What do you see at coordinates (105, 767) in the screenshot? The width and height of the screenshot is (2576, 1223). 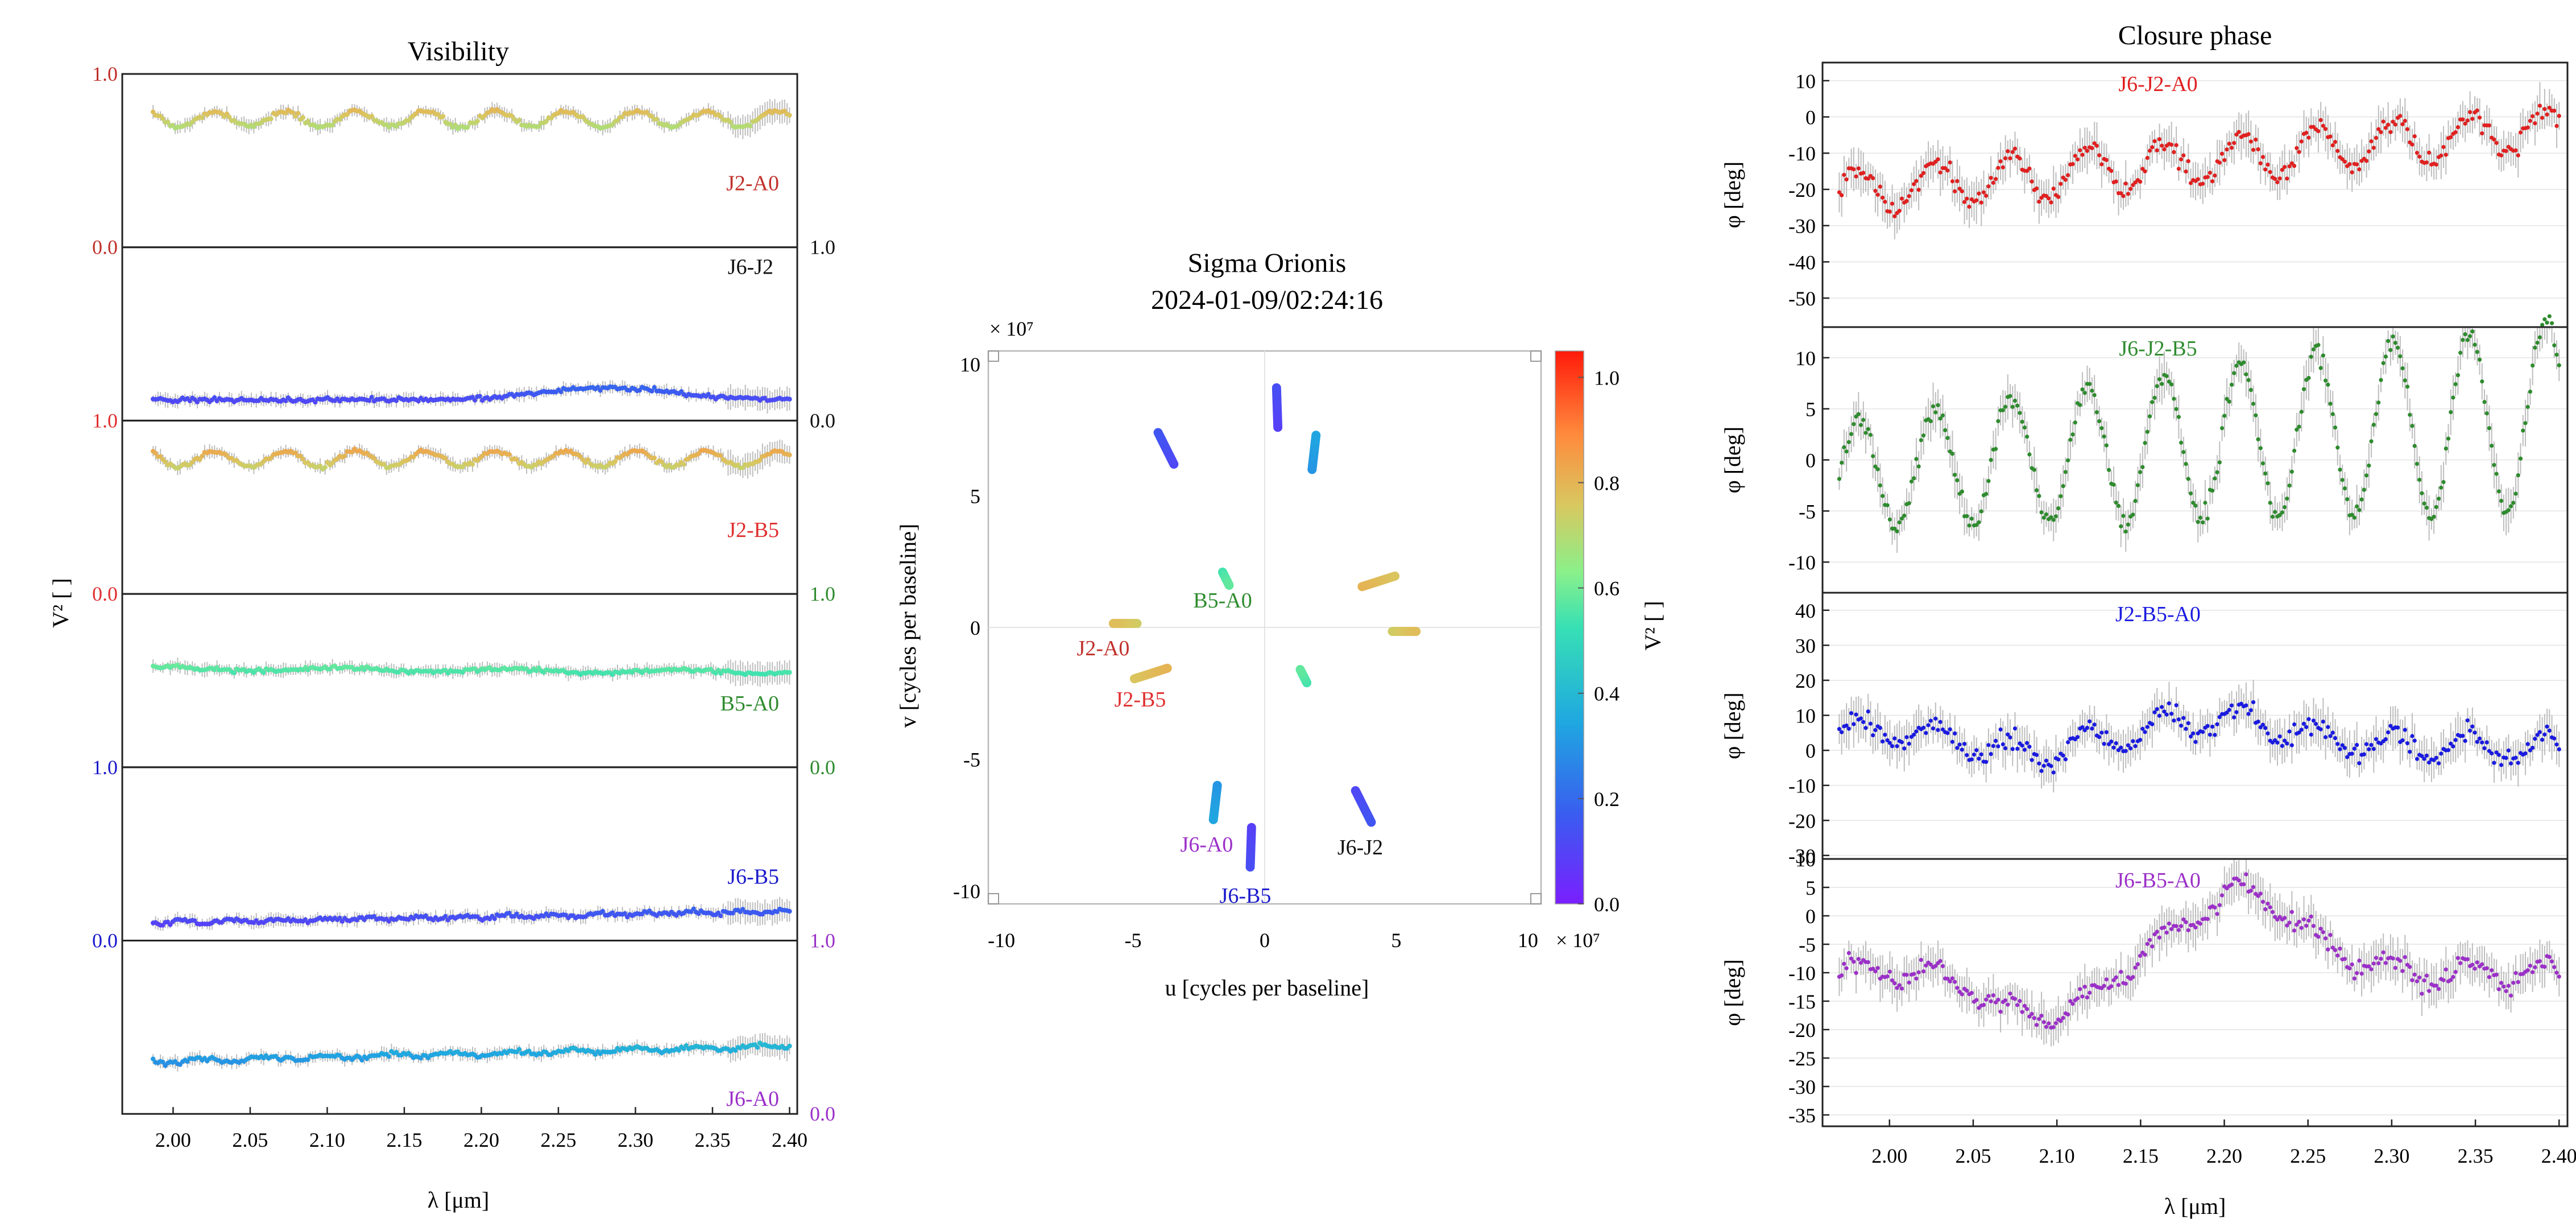 I see `y-tick-label: 1.0` at bounding box center [105, 767].